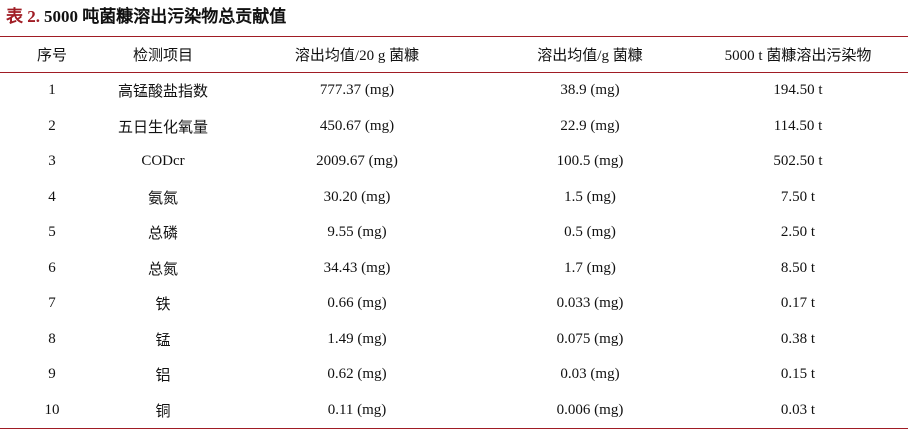 This screenshot has height=436, width=908. I want to click on table-cell: 114.50 t, so click(798, 125).